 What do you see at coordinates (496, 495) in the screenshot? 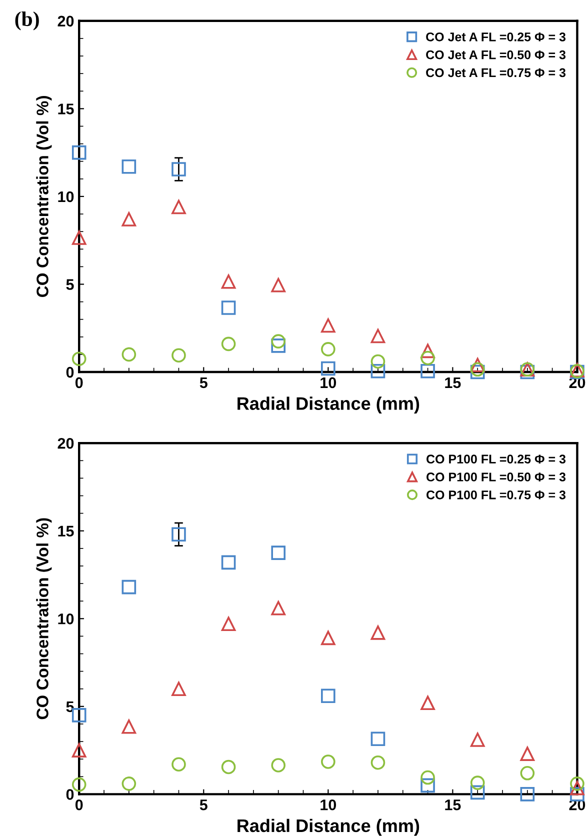
I see `legend-label: CO P100 FL =0.75 Φ = 3` at bounding box center [496, 495].